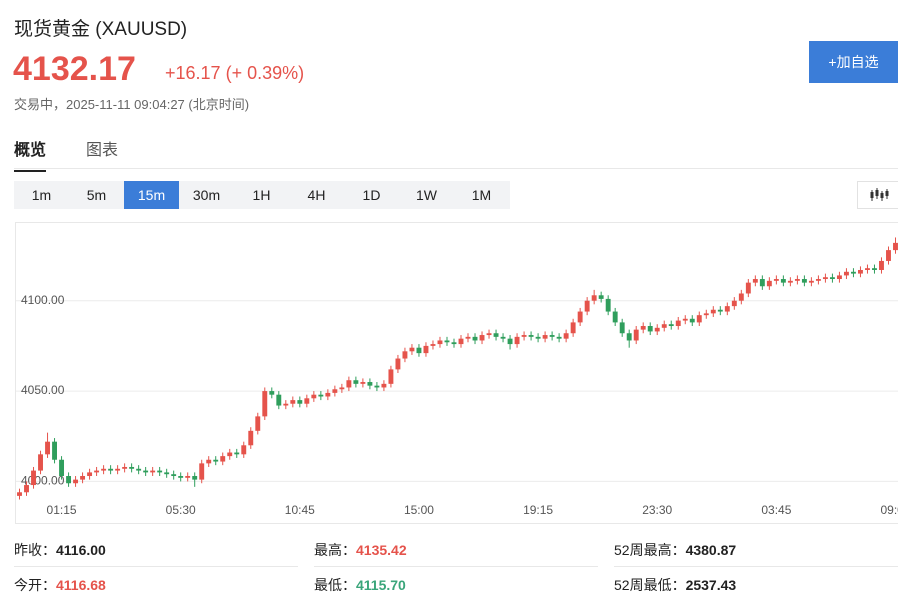  I want to click on interval-button: 1D, so click(371, 195).